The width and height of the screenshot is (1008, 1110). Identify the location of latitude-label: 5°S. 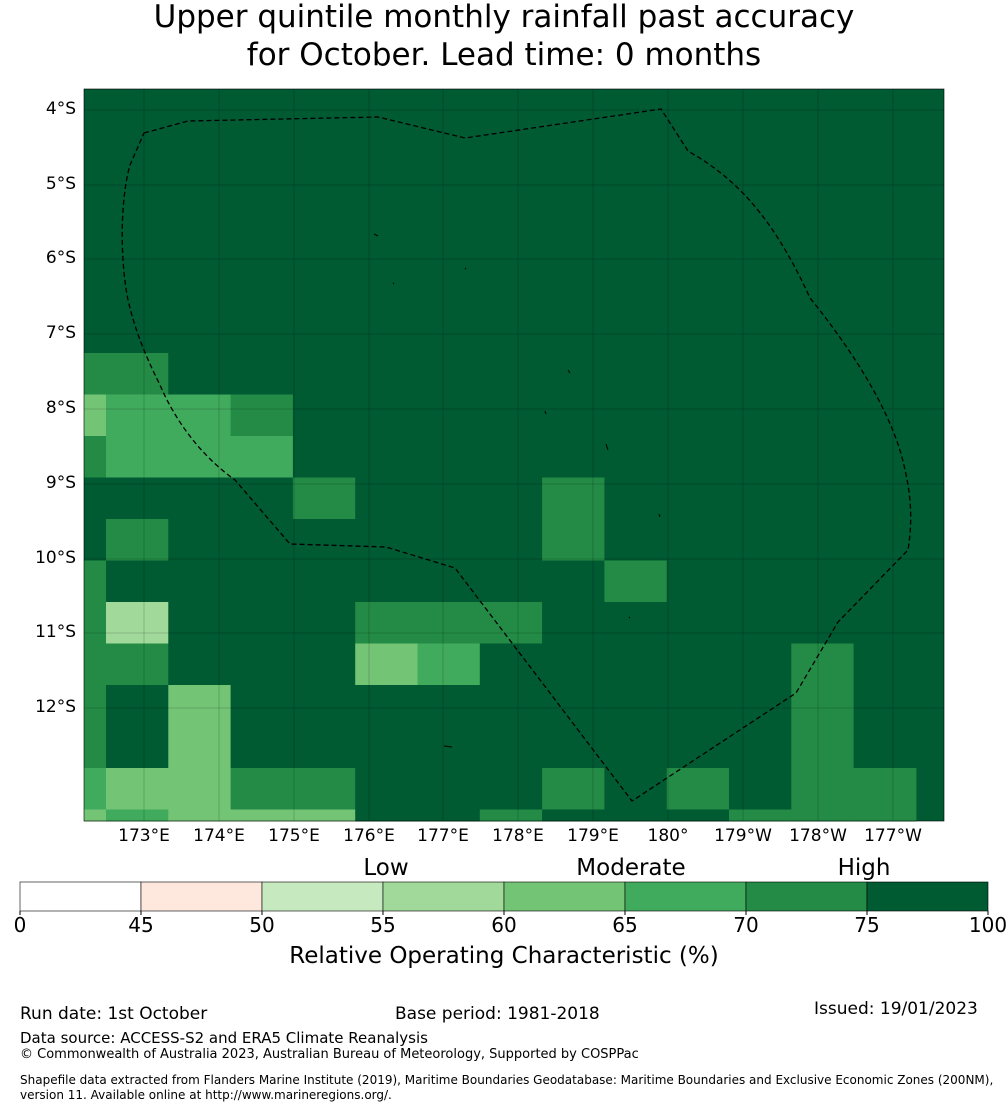
(60, 184).